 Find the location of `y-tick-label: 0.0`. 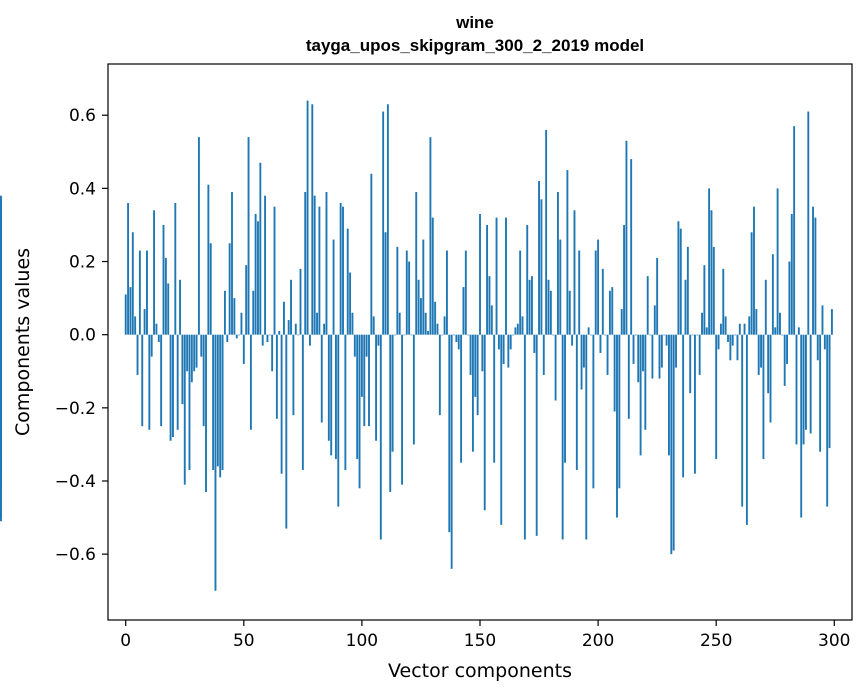

y-tick-label: 0.0 is located at coordinates (82, 336).